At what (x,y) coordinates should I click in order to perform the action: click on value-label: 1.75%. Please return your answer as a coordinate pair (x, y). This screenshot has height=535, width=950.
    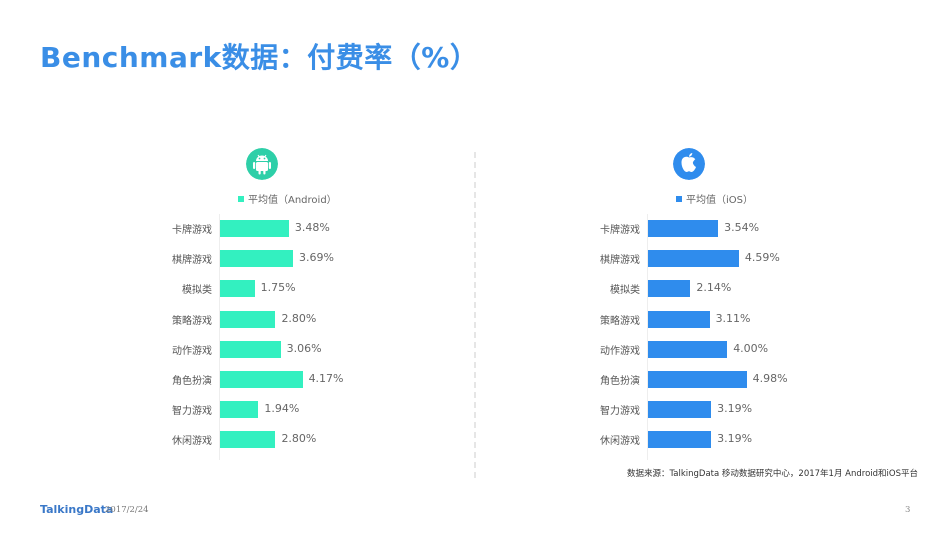
    Looking at the image, I should click on (278, 288).